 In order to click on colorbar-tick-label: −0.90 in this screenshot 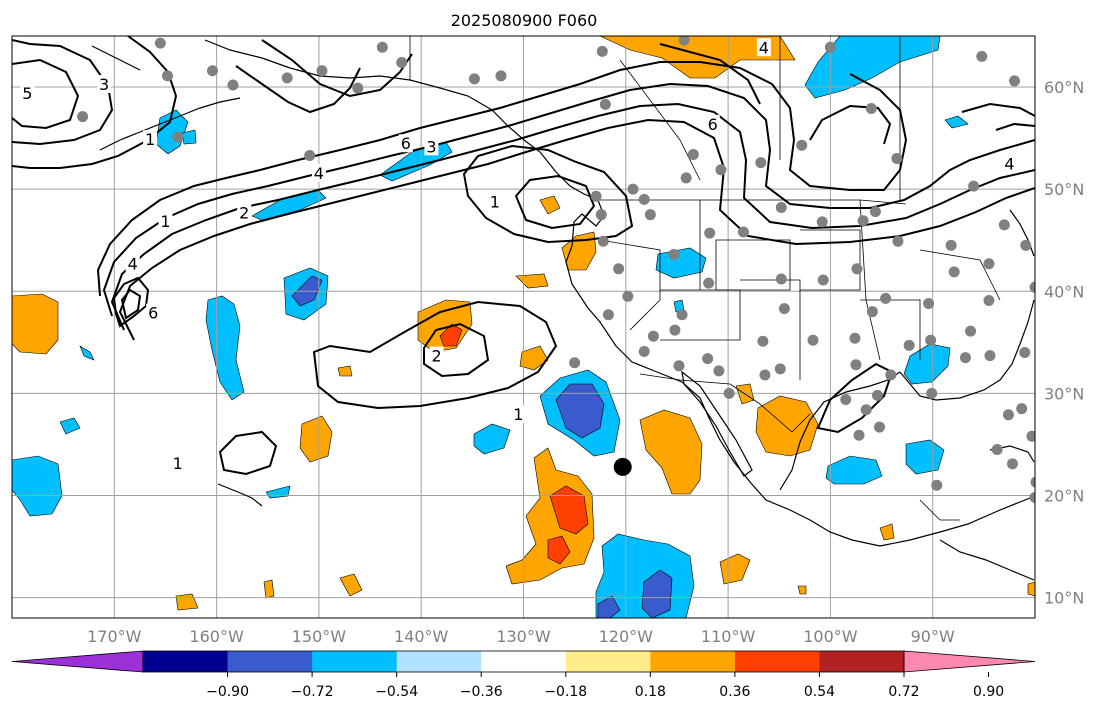, I will do `click(227, 692)`.